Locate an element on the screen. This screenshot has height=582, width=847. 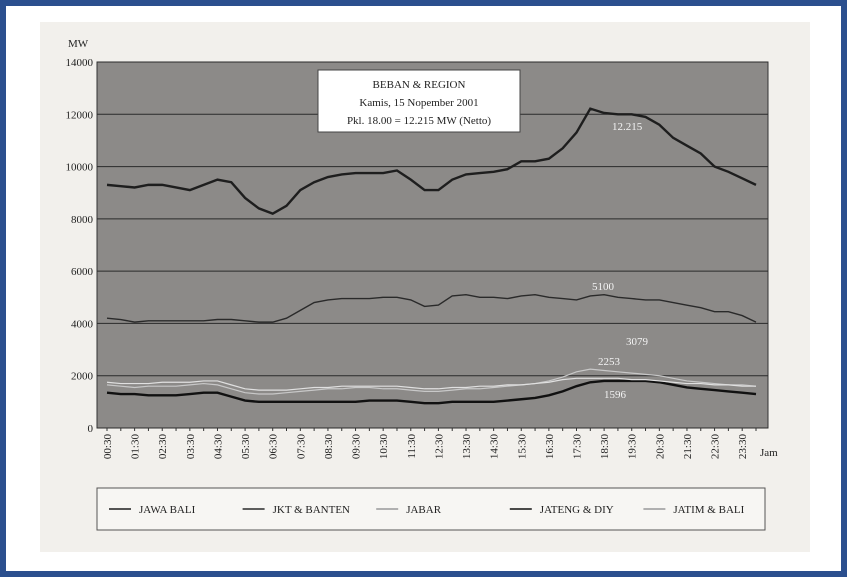
y-tick-label: 4000 is located at coordinates (82, 324).